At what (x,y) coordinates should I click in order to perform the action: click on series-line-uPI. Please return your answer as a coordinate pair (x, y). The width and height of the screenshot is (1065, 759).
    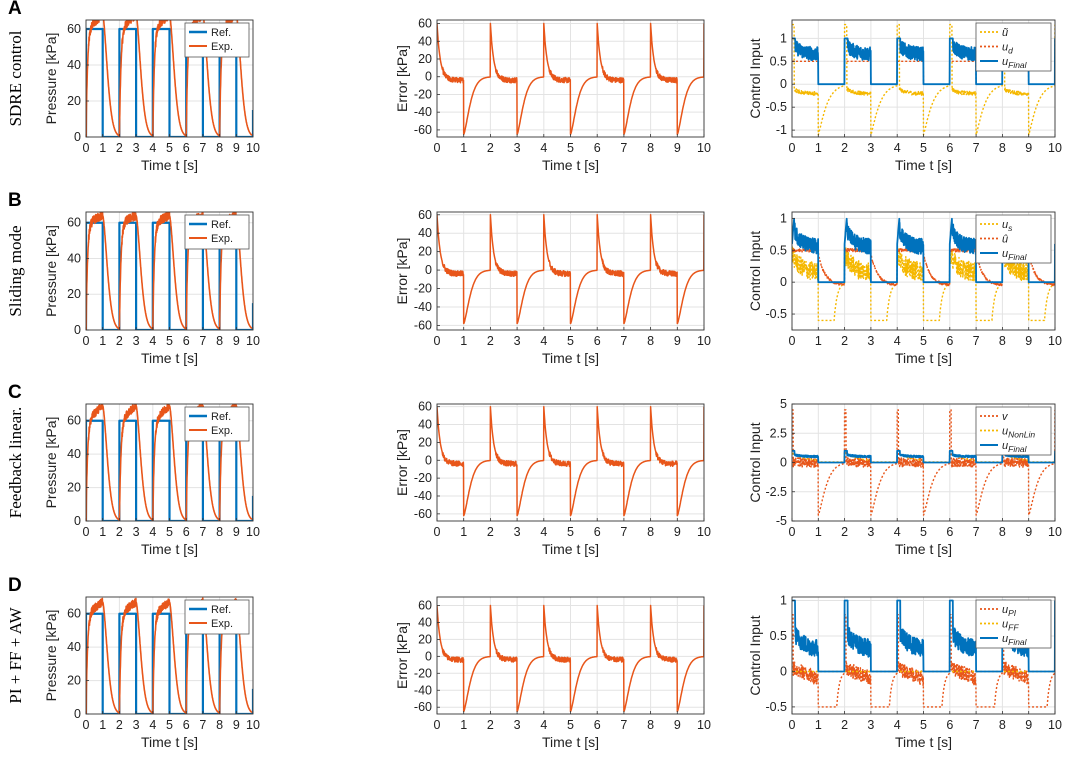
    Looking at the image, I should click on (923, 661).